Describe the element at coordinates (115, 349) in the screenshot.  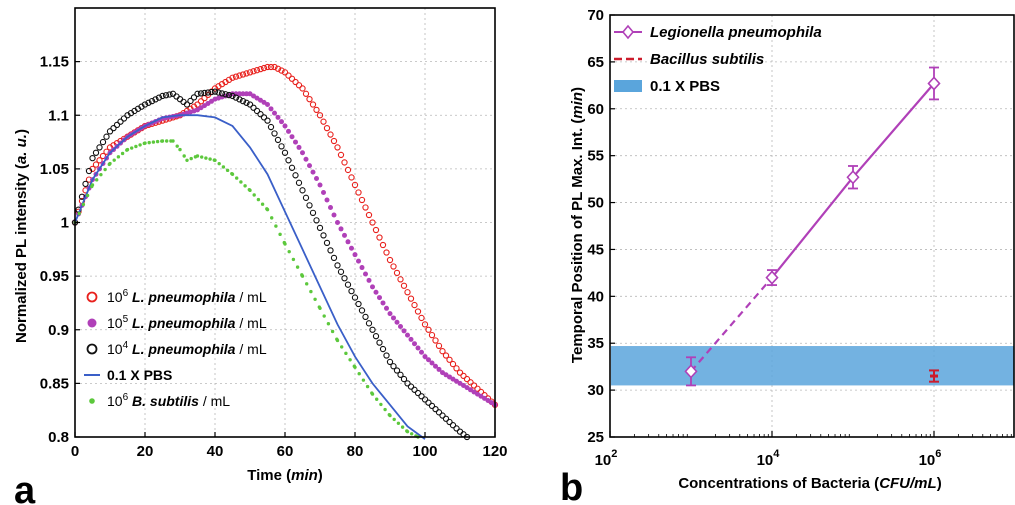
I see `chart-a-legend-base: 10` at that location.